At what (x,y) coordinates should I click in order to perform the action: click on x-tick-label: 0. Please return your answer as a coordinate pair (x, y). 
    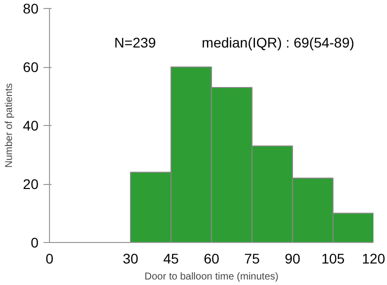
    Looking at the image, I should click on (50, 258).